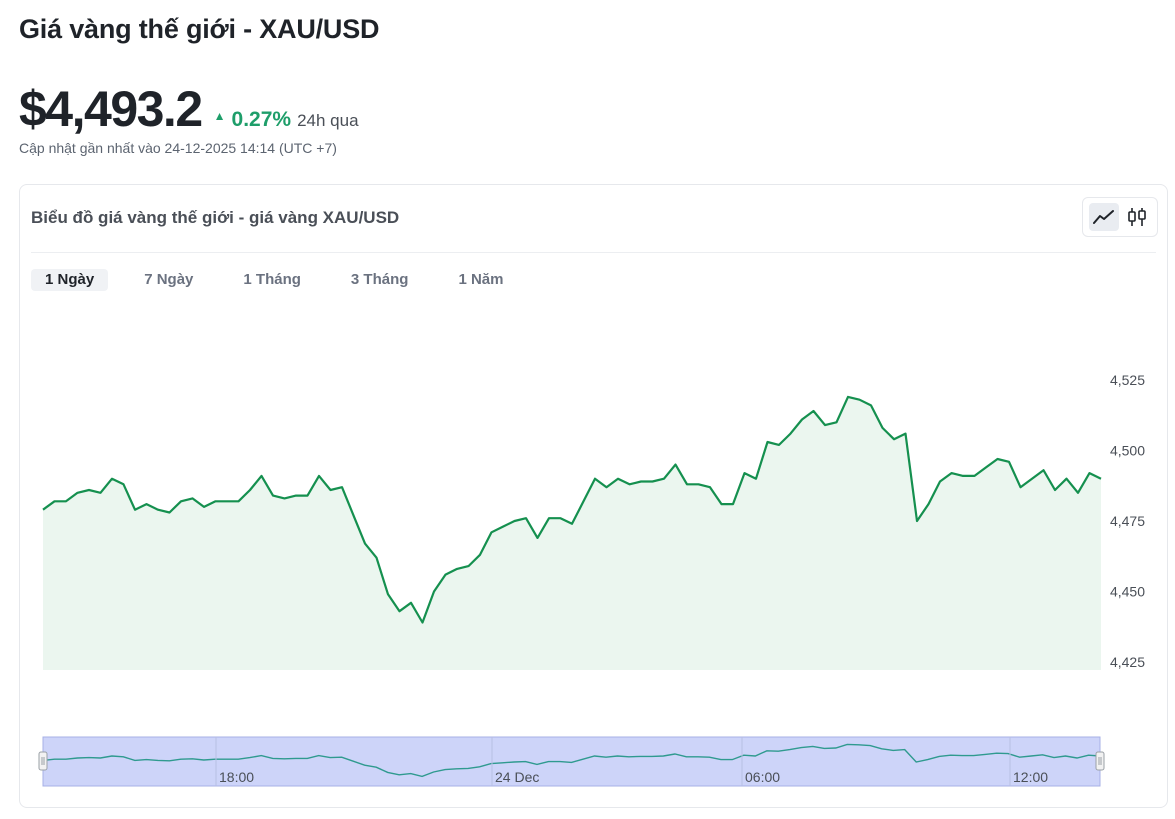 This screenshot has width=1175, height=819. What do you see at coordinates (272, 279) in the screenshot?
I see `tab-1-month: 1 Tháng` at bounding box center [272, 279].